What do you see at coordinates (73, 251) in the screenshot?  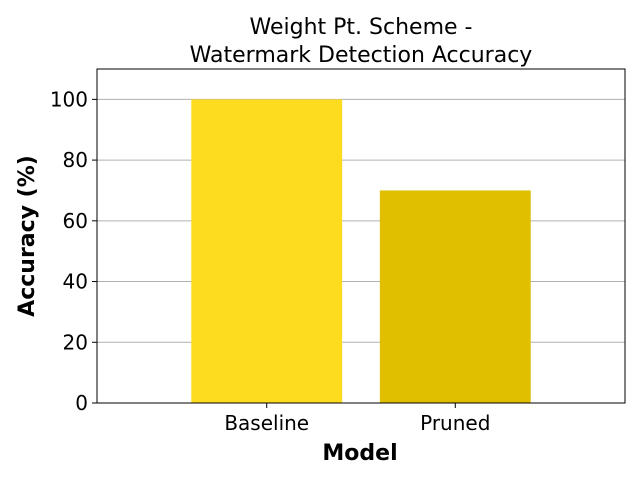 I see `y-axis-ticks: 0 20 40 60 80 100` at bounding box center [73, 251].